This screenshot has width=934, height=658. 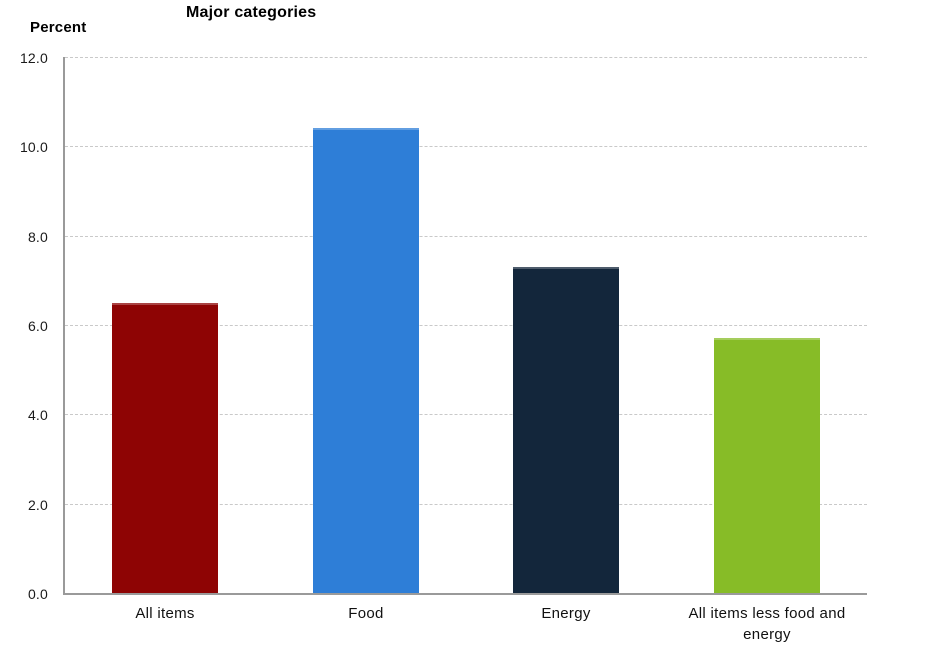 I want to click on bar-energy, so click(x=566, y=430).